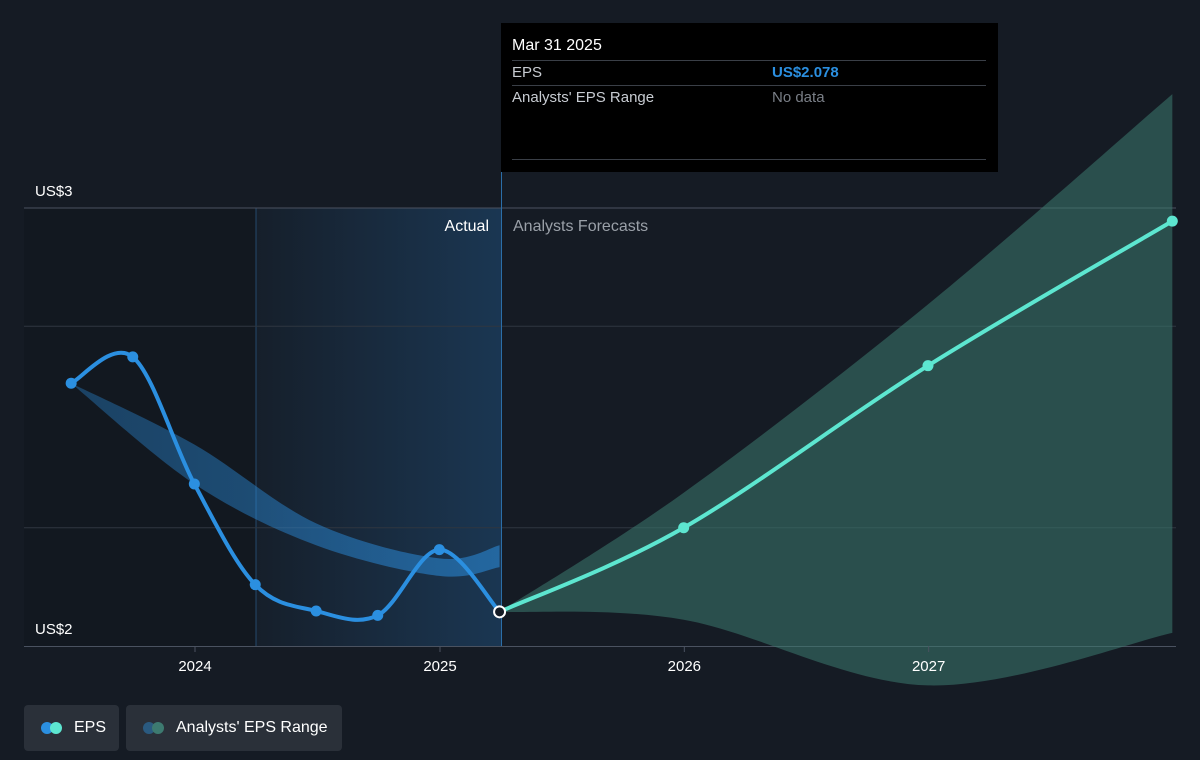 The width and height of the screenshot is (1200, 760). I want to click on range-forecast-dot, so click(158, 728).